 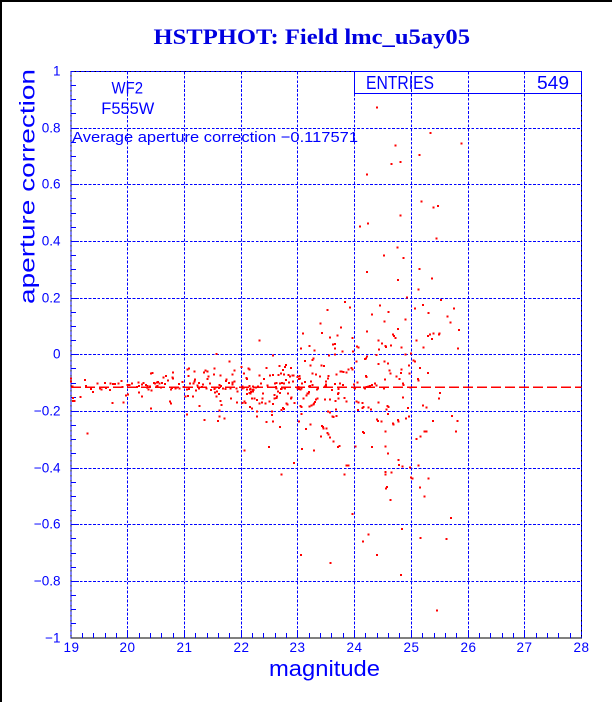 What do you see at coordinates (241, 647) in the screenshot?
I see `svg-text: 22` at bounding box center [241, 647].